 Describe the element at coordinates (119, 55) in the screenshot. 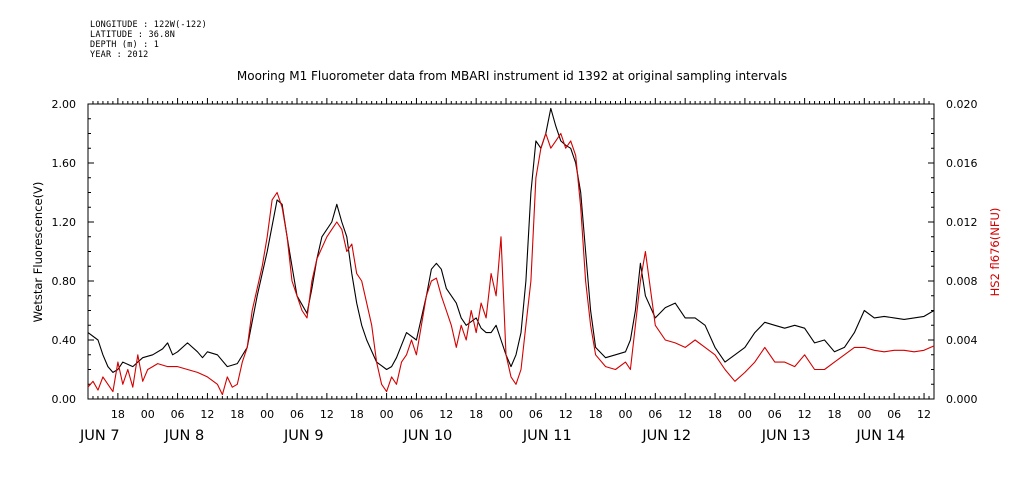

I see `year-label: YEAR : 2012` at that location.